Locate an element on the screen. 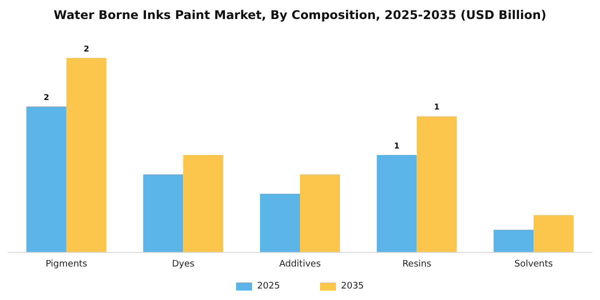 The image size is (600, 300). chart-title: Water Borne Inks Paint Market, By Composition, 2025-2035 (USD Billion) is located at coordinates (300, 15).